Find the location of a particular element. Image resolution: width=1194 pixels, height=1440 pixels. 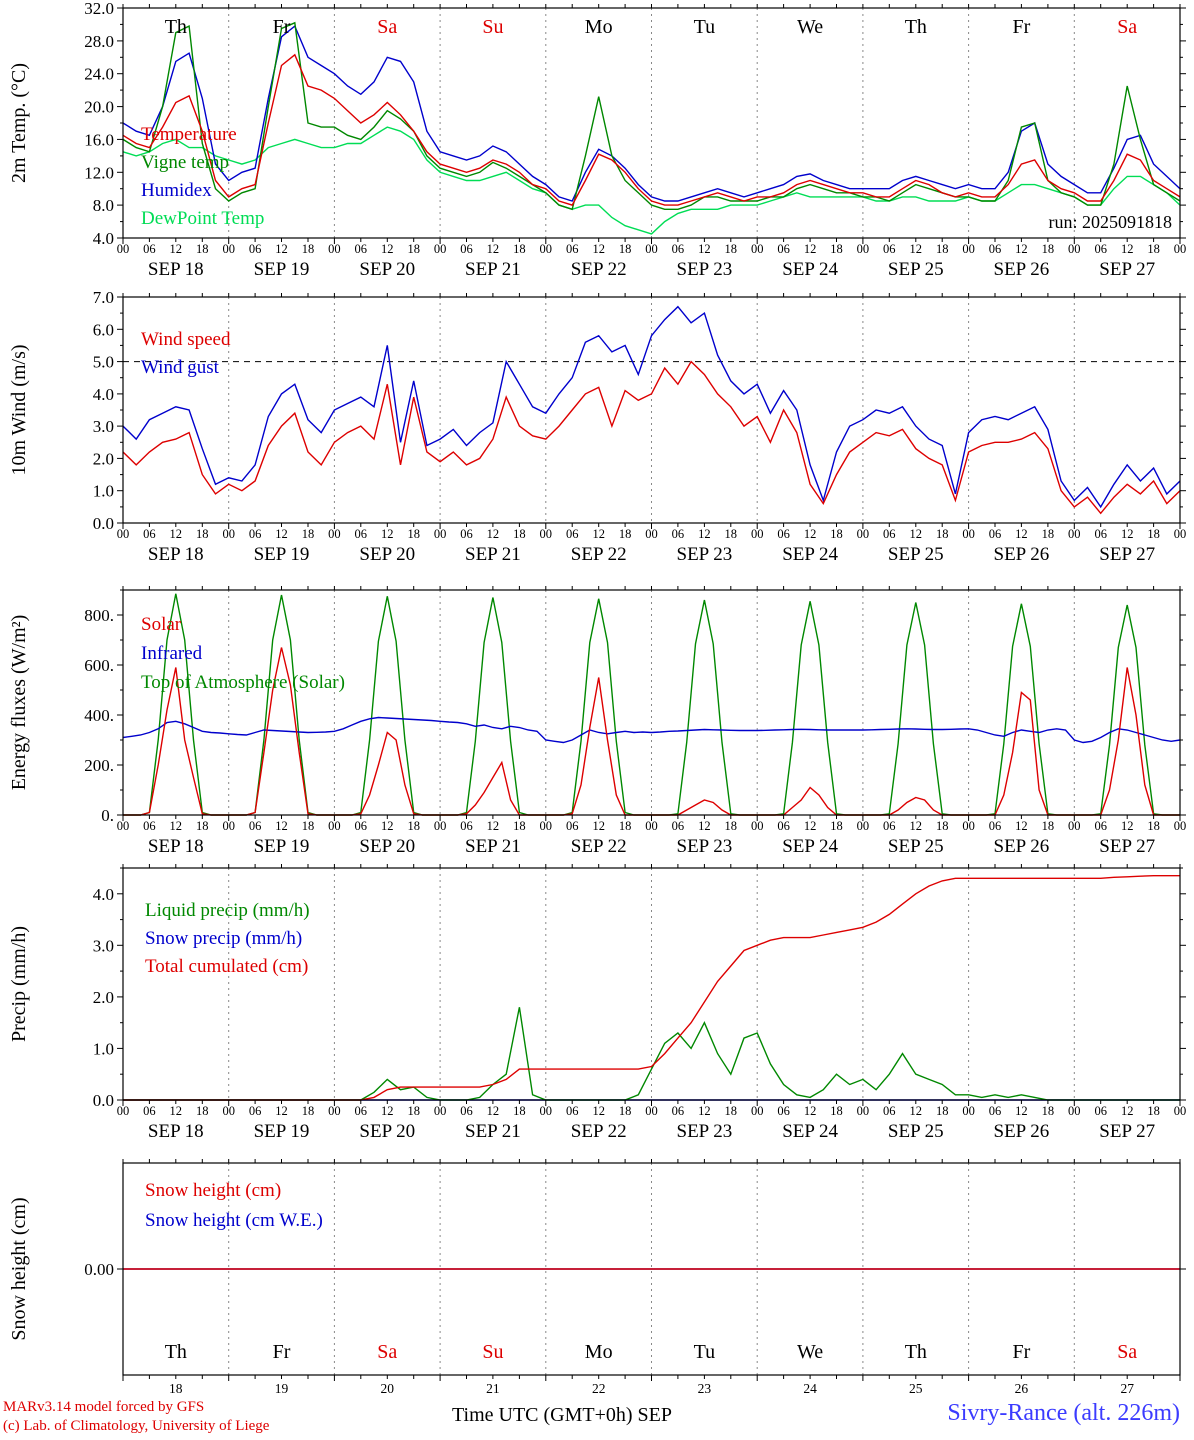

panel-frame is located at coordinates (651, 702).